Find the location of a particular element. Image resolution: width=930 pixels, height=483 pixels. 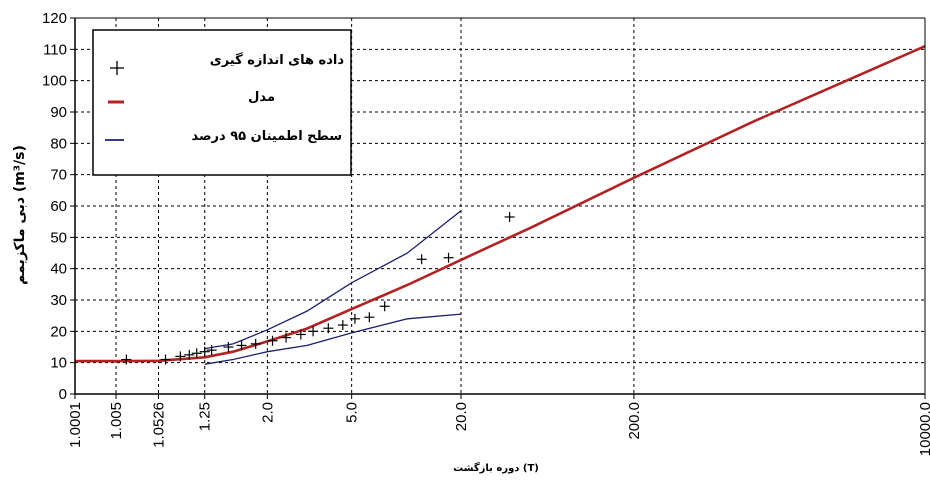

confidence-upper-line is located at coordinates (333, 280).